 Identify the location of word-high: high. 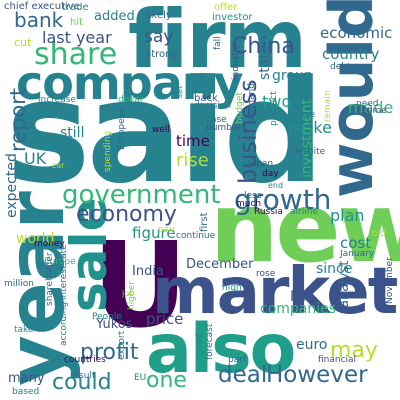
(232, 288).